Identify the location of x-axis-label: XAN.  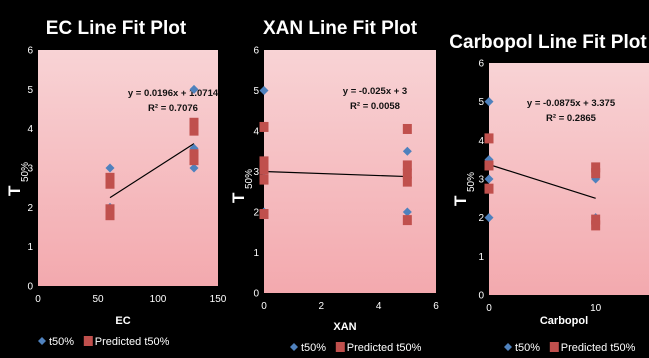
(344, 327).